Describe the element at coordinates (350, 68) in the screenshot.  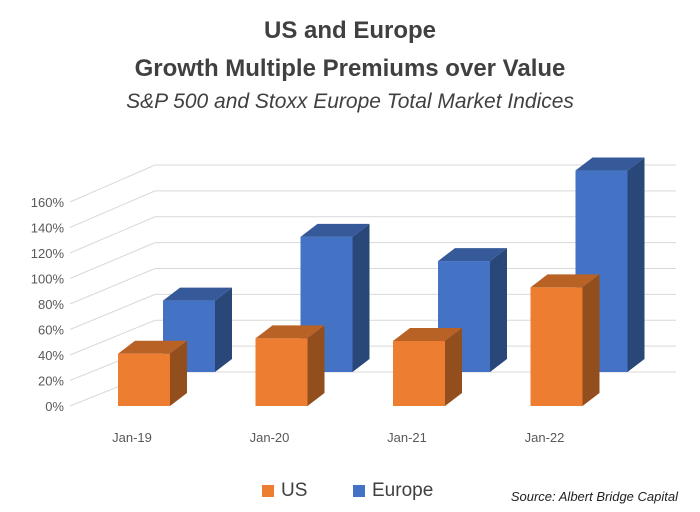
I see `chart-title-line-2: Growth Multiple Premiums over Value` at that location.